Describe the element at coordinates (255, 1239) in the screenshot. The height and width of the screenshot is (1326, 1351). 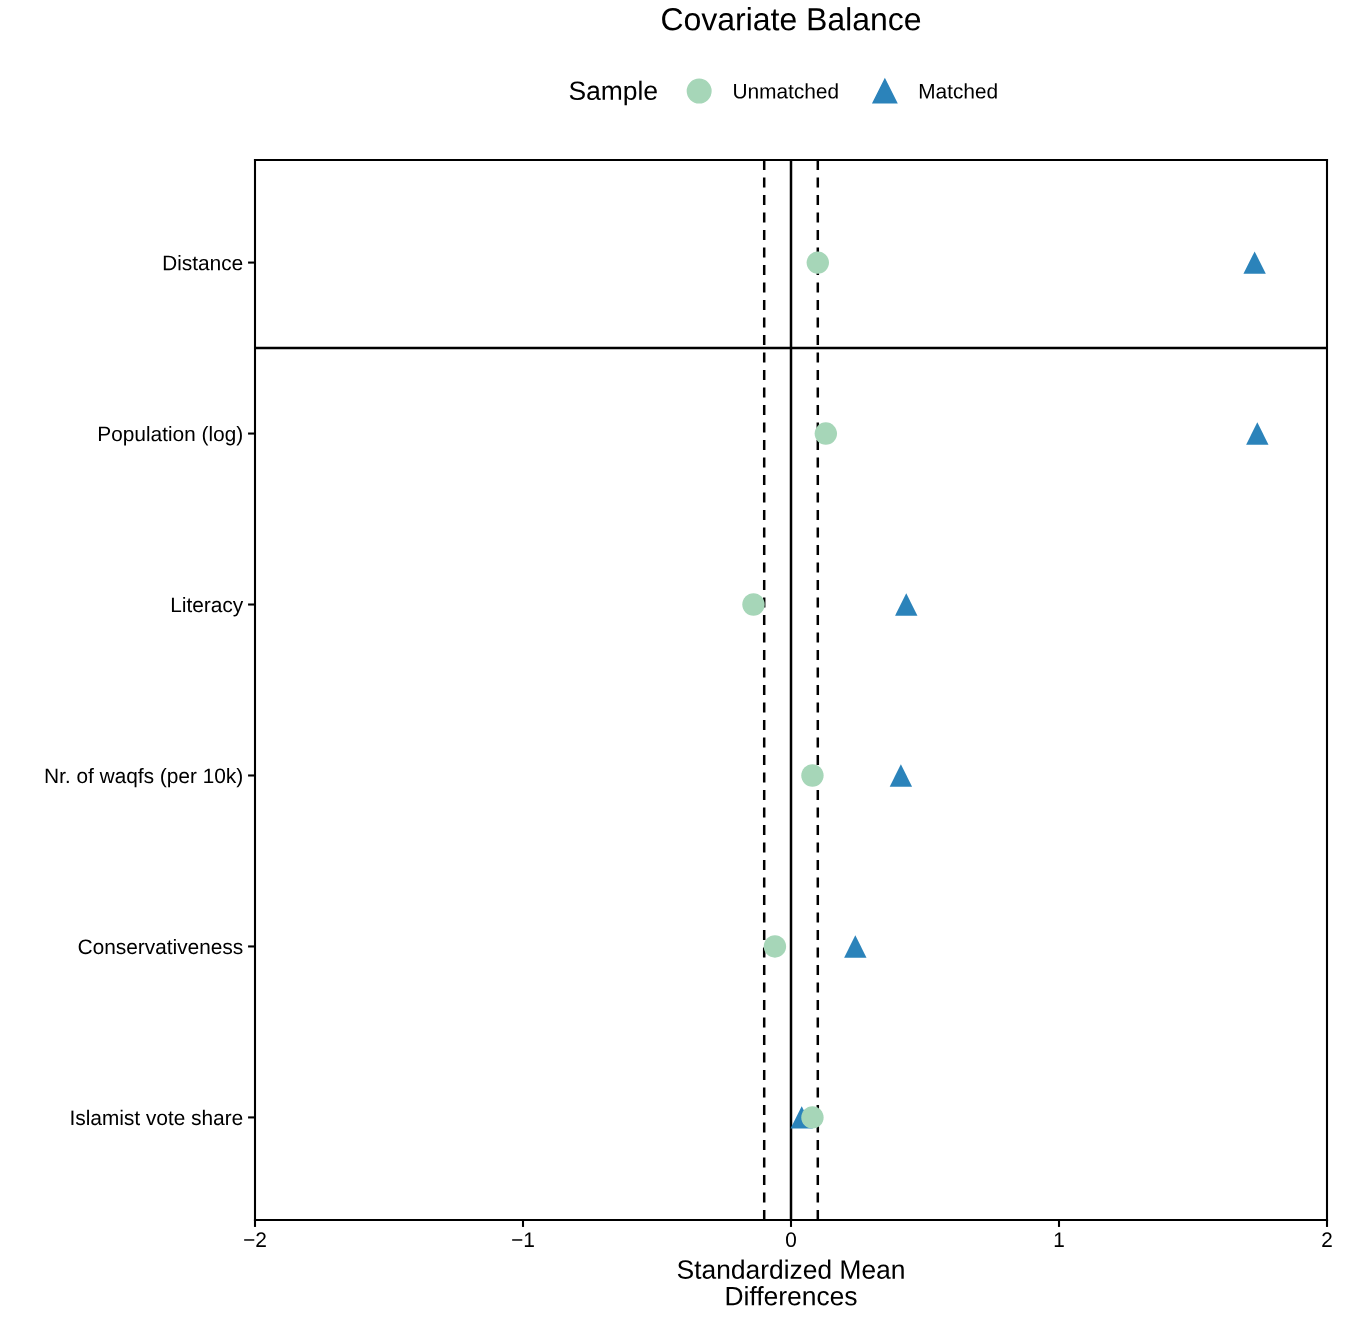
I see `x-tick-label: −2` at that location.